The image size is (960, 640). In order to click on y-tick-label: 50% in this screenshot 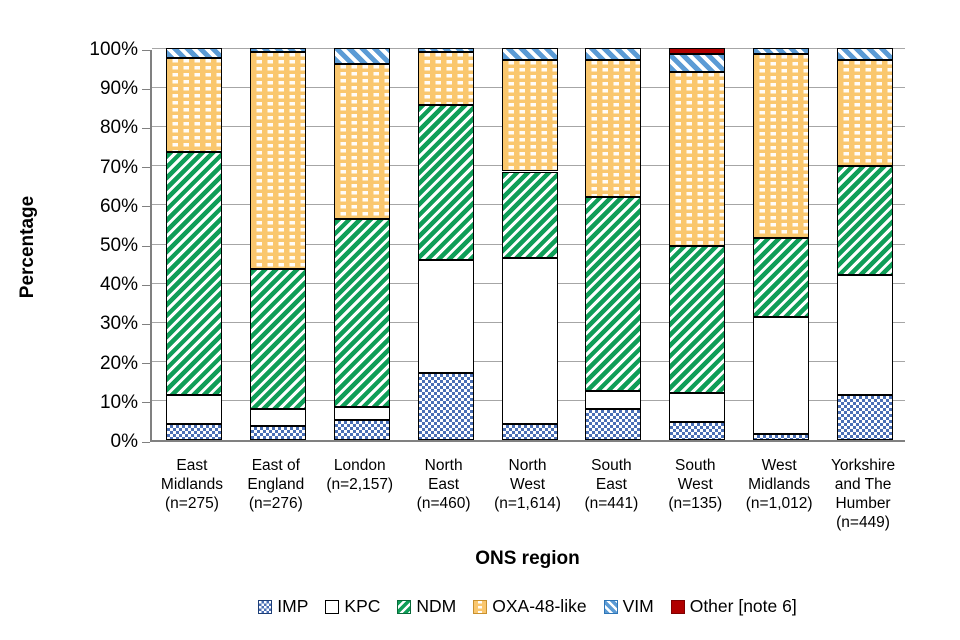, I will do `click(118, 245)`.